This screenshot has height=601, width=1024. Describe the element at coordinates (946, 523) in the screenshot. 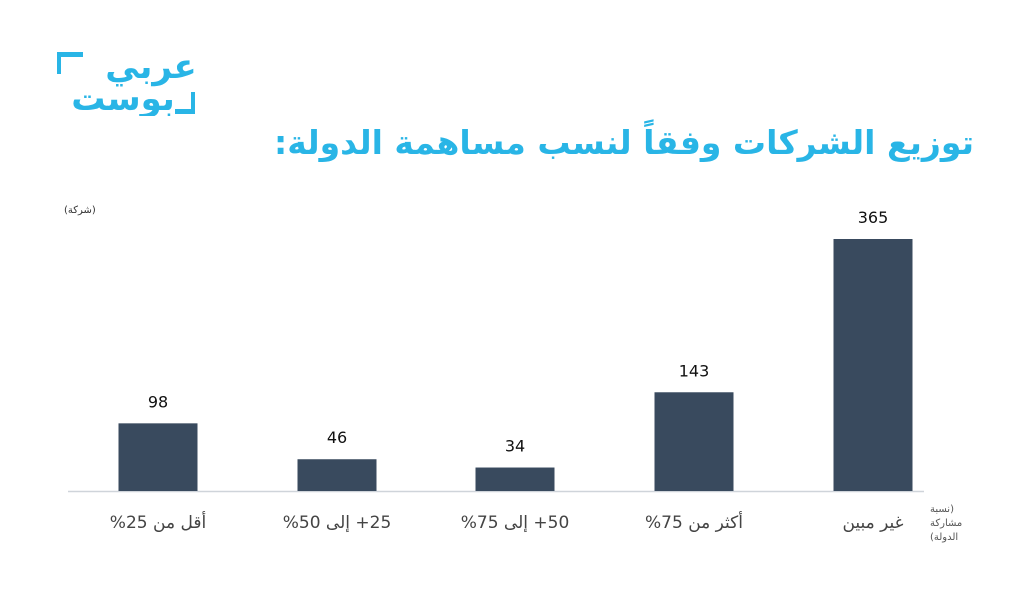

I see `x-axis-label: (نسبة مشاركة الدولة)` at that location.